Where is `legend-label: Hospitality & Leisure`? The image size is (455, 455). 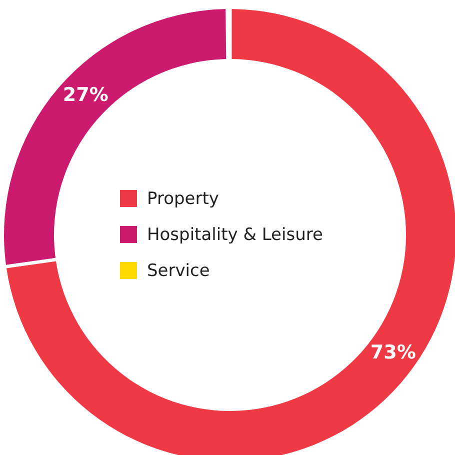 legend-label: Hospitality & Leisure is located at coordinates (235, 235).